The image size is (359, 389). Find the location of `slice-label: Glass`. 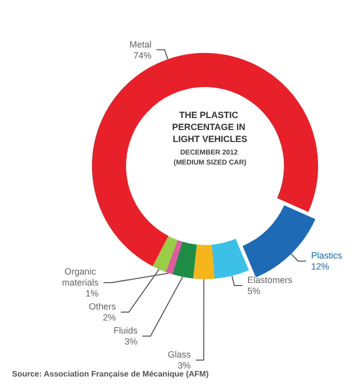

slice-label: Glass is located at coordinates (180, 355).